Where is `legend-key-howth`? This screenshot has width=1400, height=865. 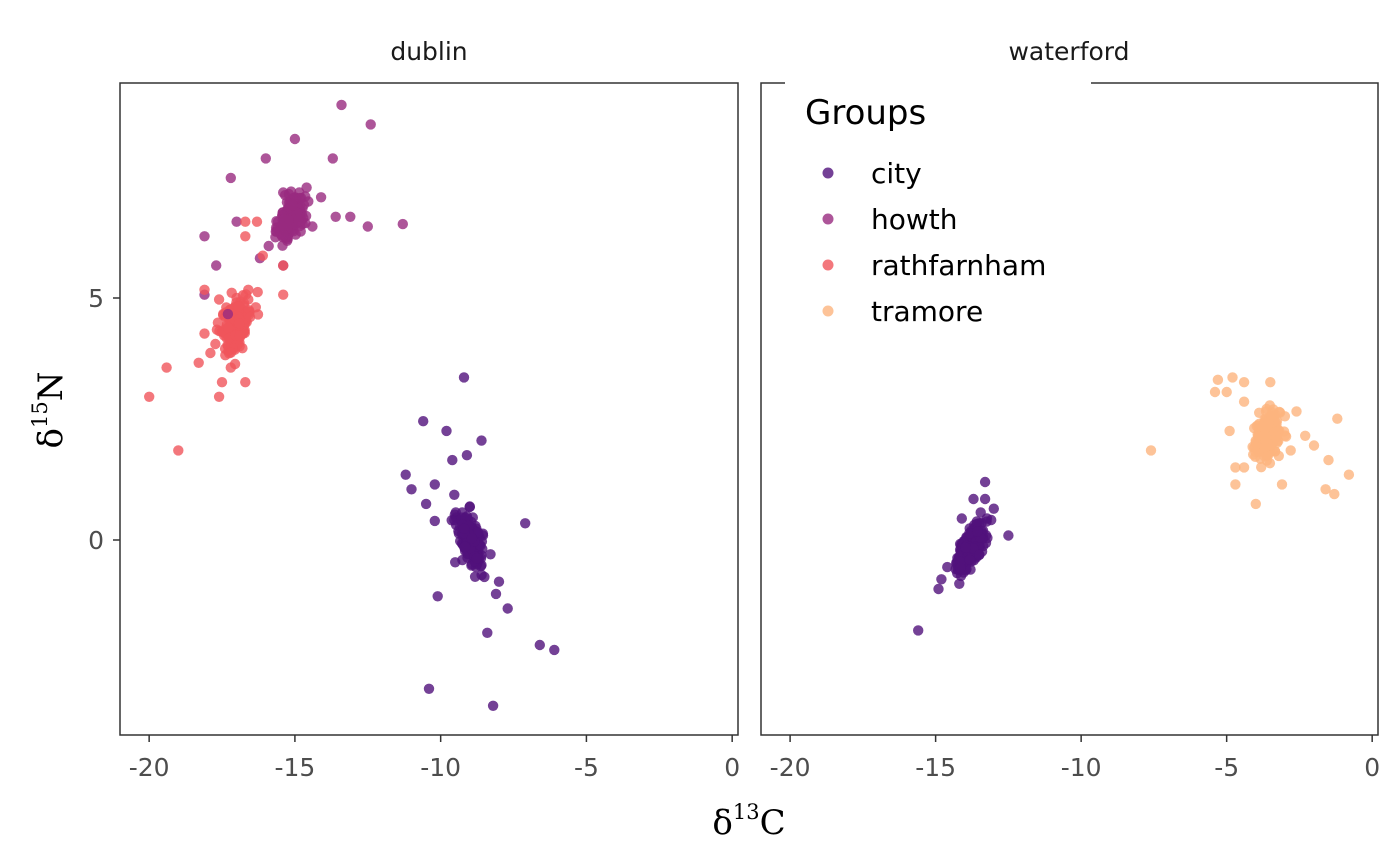 legend-key-howth is located at coordinates (828, 219).